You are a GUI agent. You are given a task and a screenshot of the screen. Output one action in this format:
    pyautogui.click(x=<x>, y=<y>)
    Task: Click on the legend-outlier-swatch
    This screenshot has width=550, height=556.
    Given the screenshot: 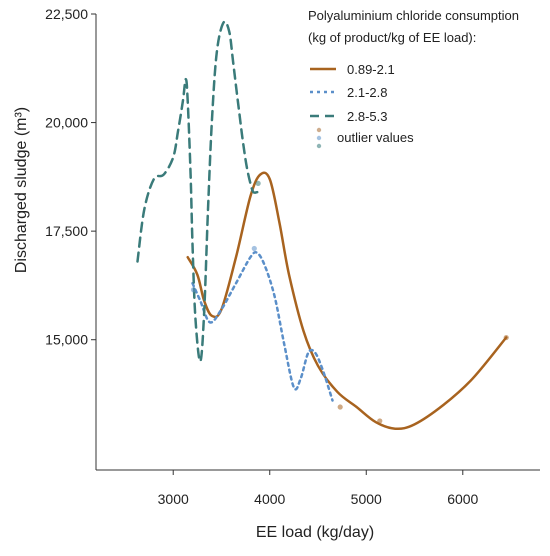 What is the action you would take?
    pyautogui.click(x=319, y=138)
    